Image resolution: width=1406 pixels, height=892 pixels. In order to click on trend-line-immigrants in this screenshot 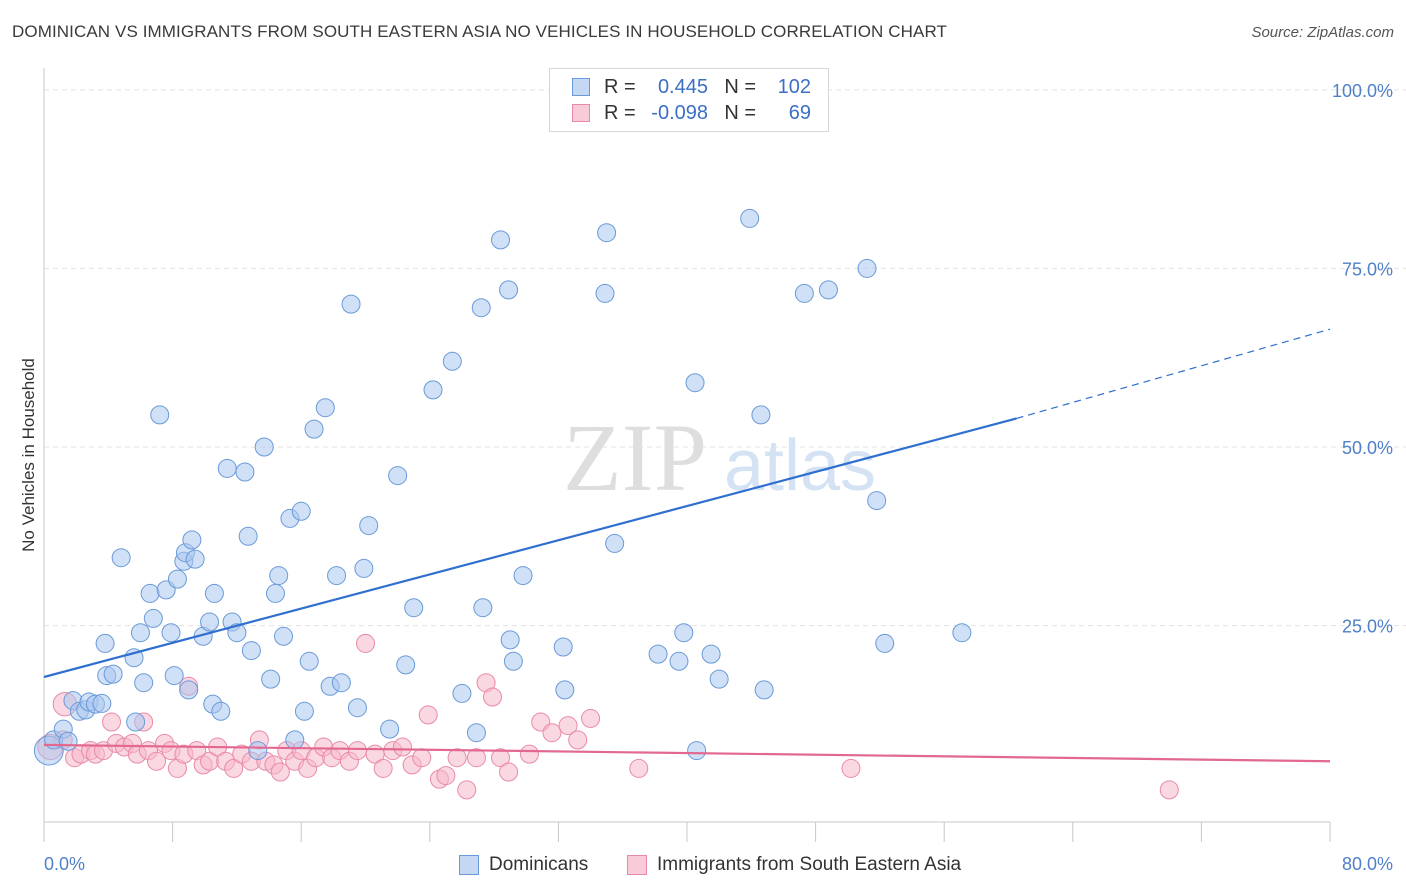, I will do `click(687, 753)`.